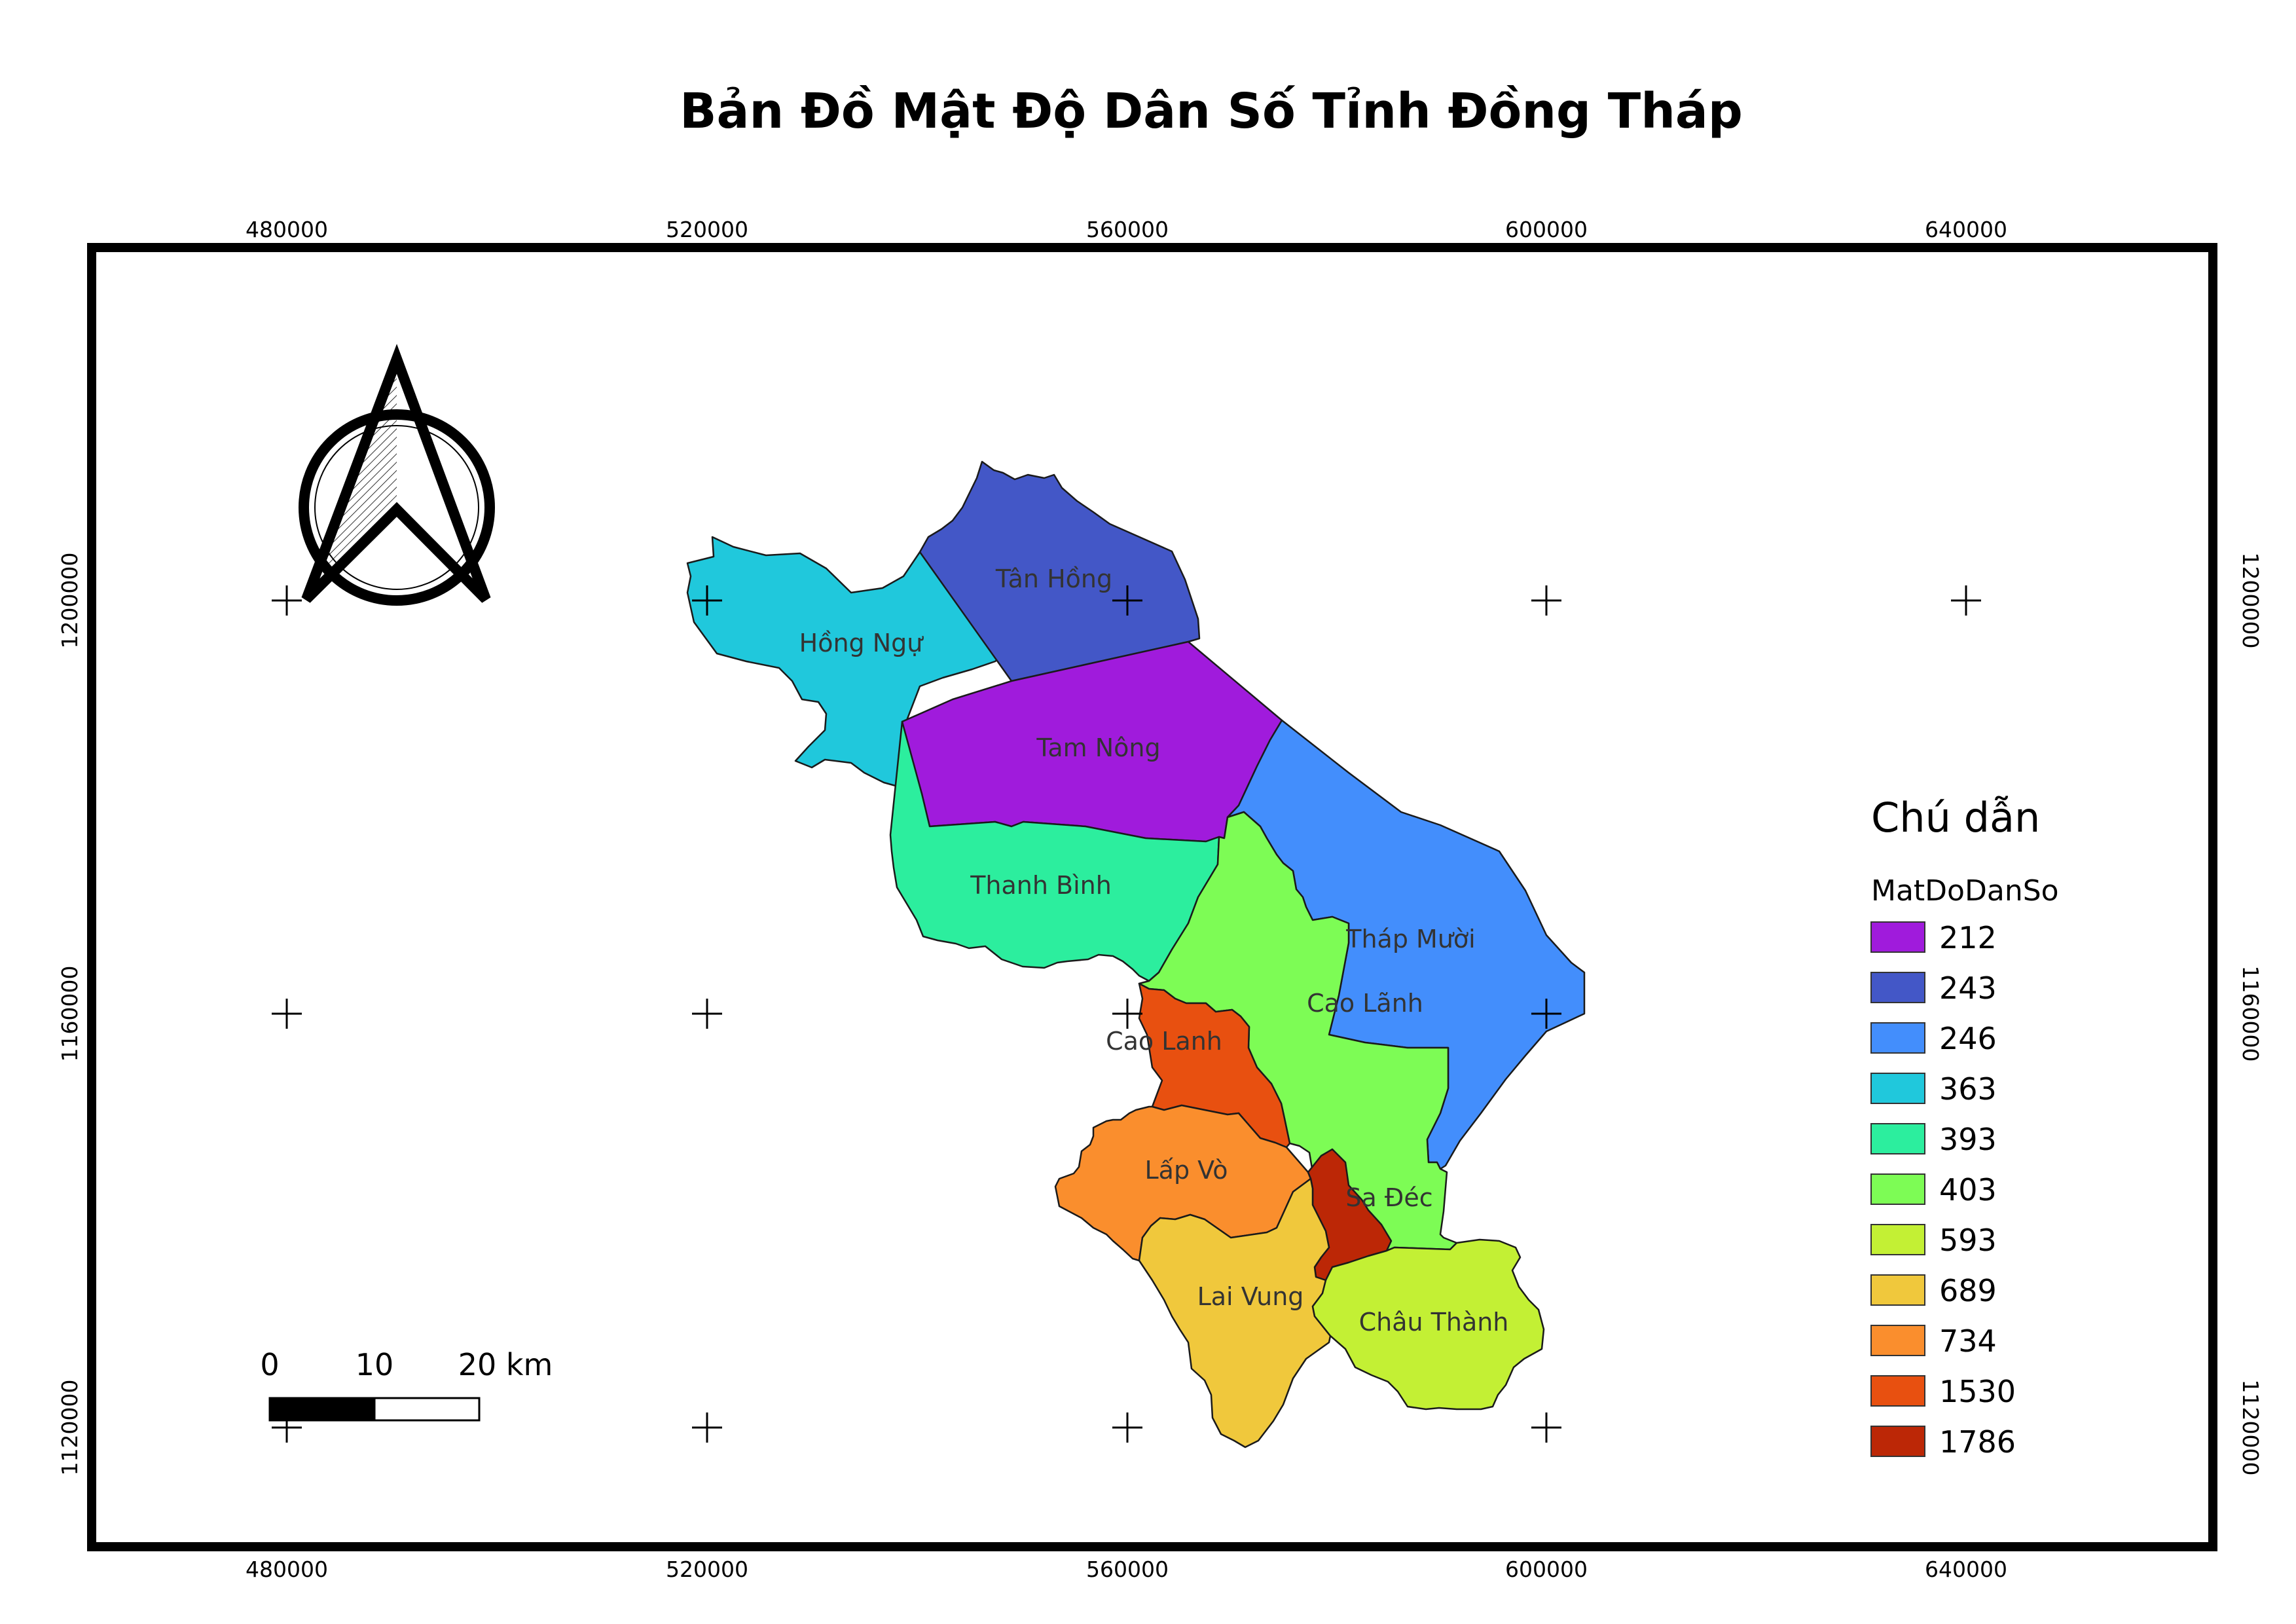  I want to click on district-hong-ngu, so click(849, 661).